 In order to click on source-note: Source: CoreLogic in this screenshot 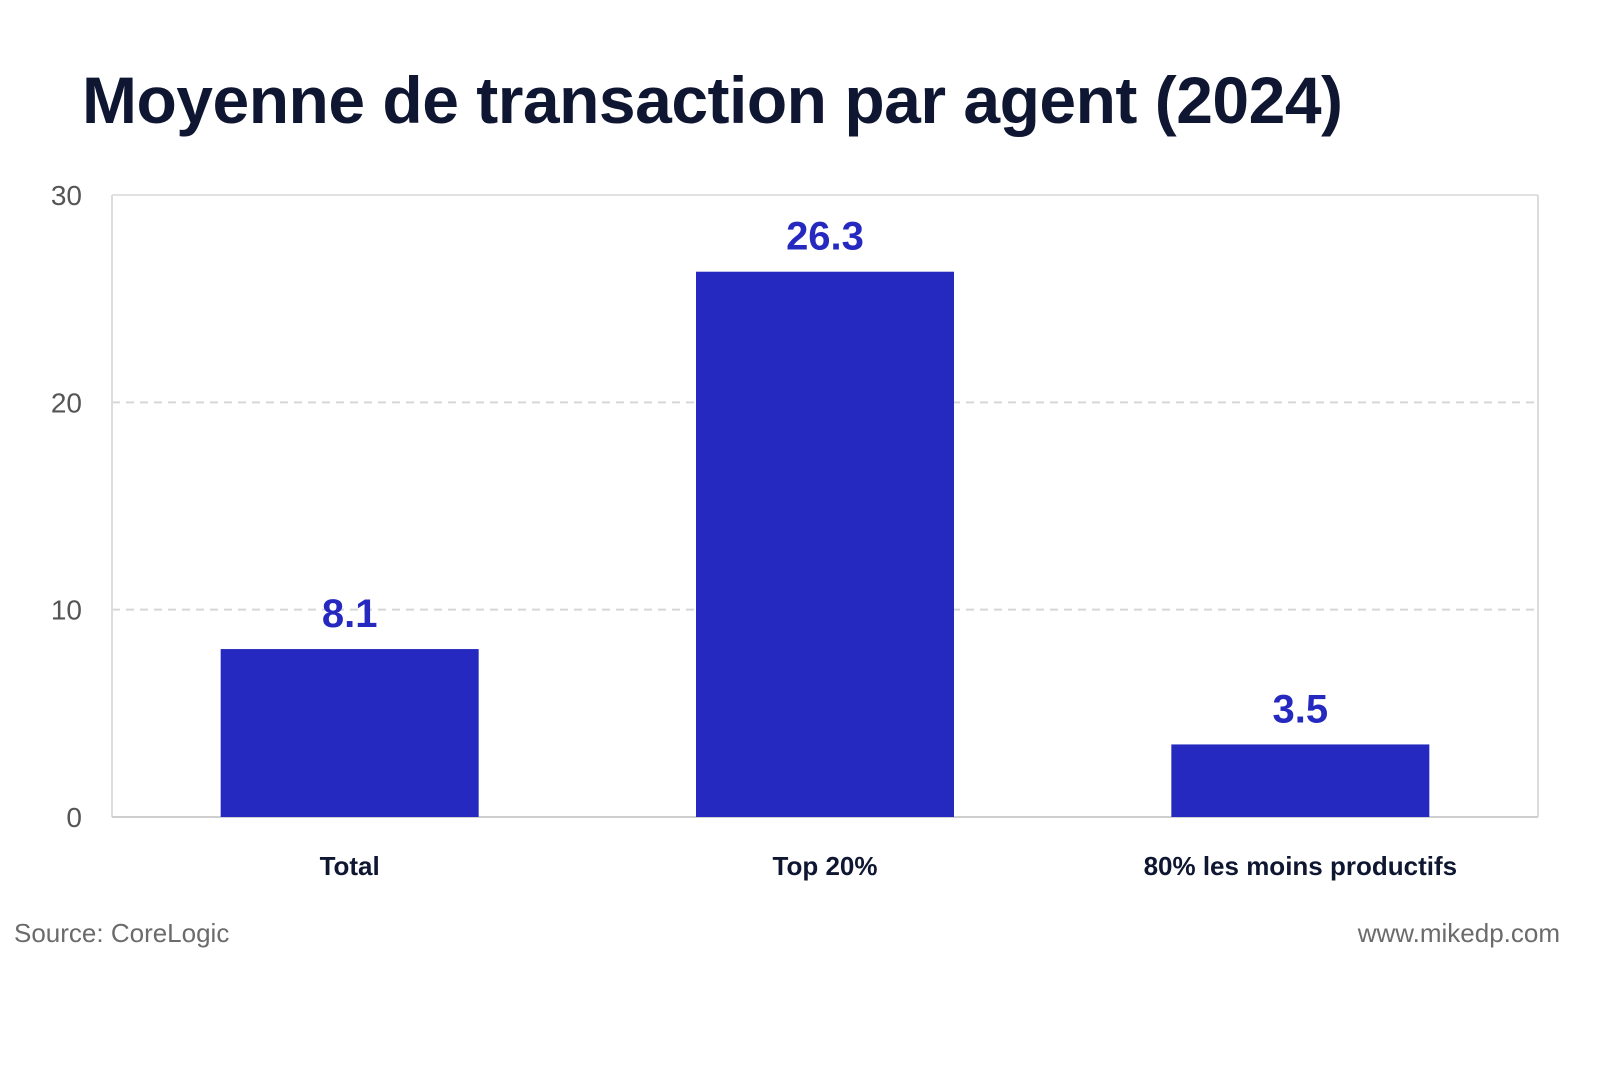, I will do `click(122, 933)`.